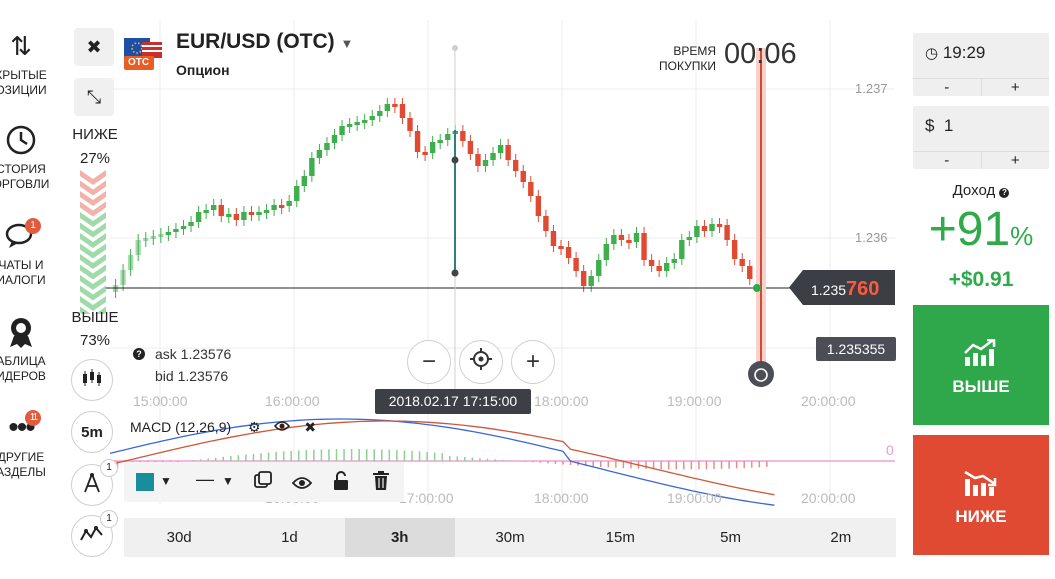  Describe the element at coordinates (481, 362) in the screenshot. I see `center-chart-button` at that location.